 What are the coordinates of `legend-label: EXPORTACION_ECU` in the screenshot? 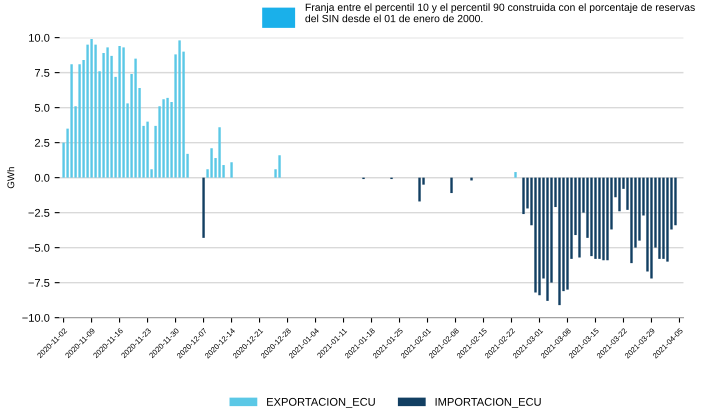 It's located at (321, 403).